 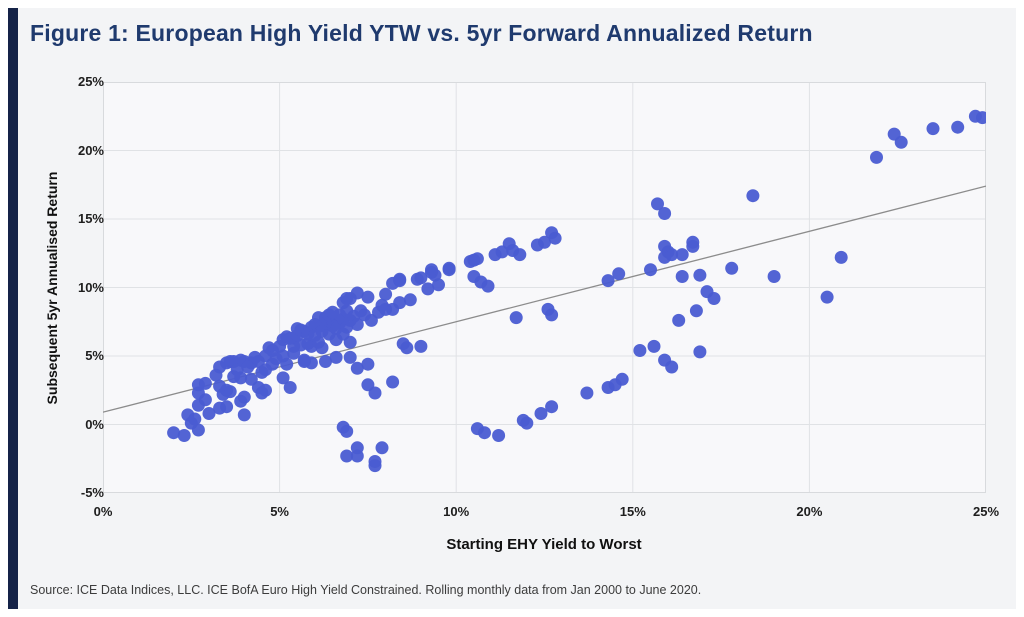 What do you see at coordinates (90, 218) in the screenshot?
I see `y-tick-label: 15%` at bounding box center [90, 218].